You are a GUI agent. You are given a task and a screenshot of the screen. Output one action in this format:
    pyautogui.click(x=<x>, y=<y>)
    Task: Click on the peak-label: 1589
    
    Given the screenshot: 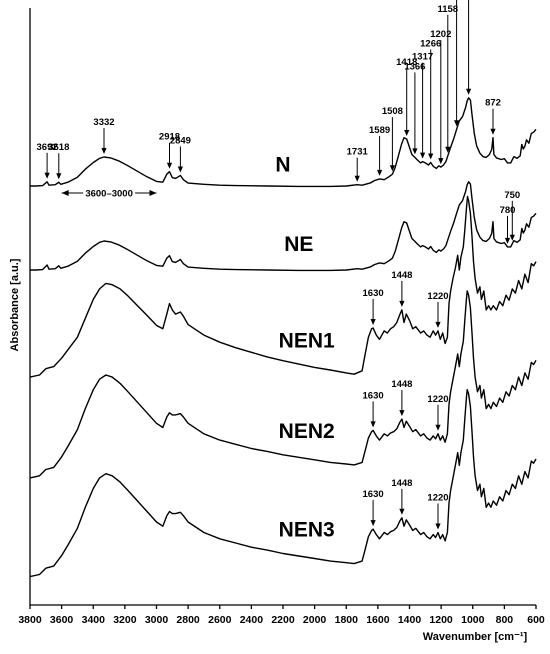 What is the action you would take?
    pyautogui.click(x=379, y=130)
    